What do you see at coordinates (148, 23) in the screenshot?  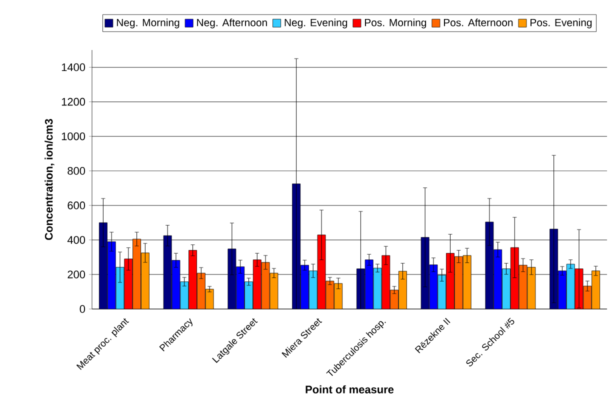 I see `legend-label: Neg. Morning` at bounding box center [148, 23].